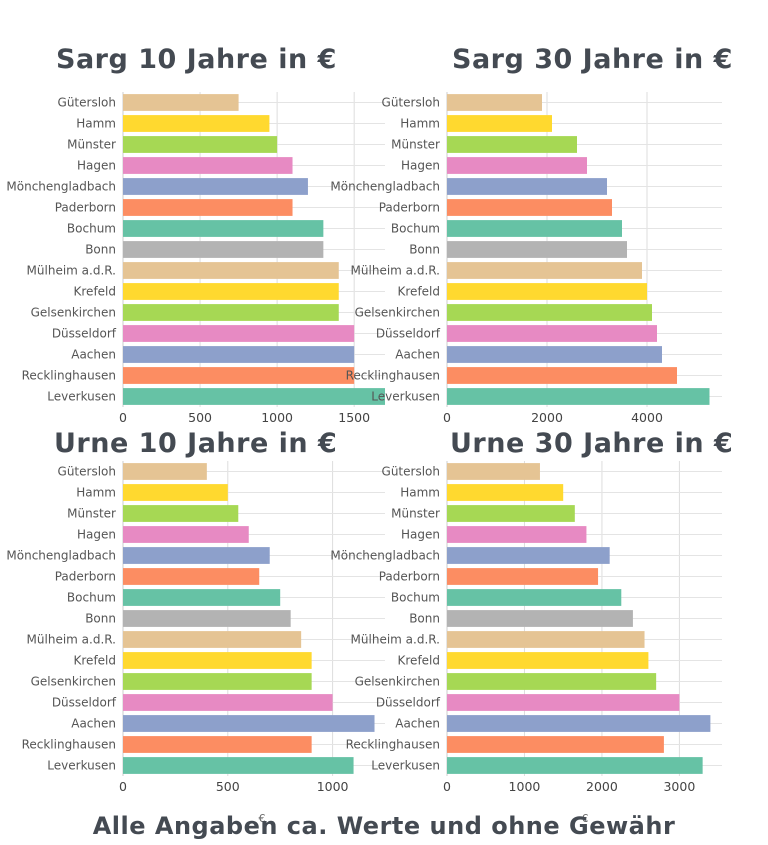  Describe the element at coordinates (397, 313) in the screenshot. I see `category-label: Gelsenkirchen` at that location.